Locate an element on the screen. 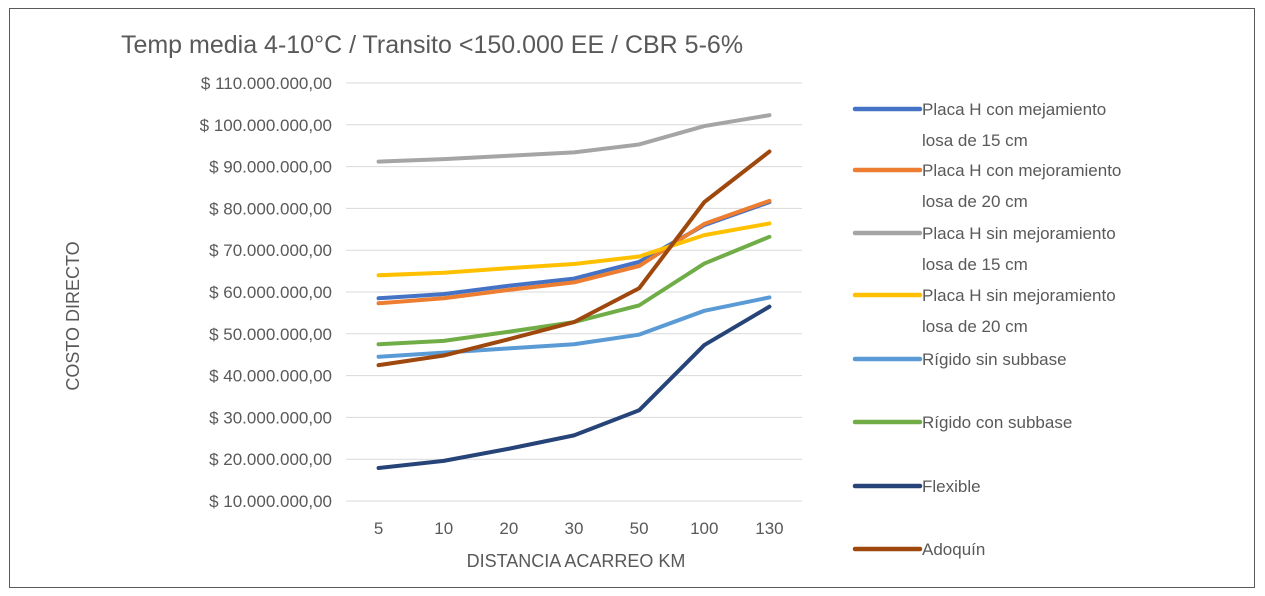 This screenshot has height=596, width=1265. y-tick-label: $ 90.000.000,00 is located at coordinates (270, 167).